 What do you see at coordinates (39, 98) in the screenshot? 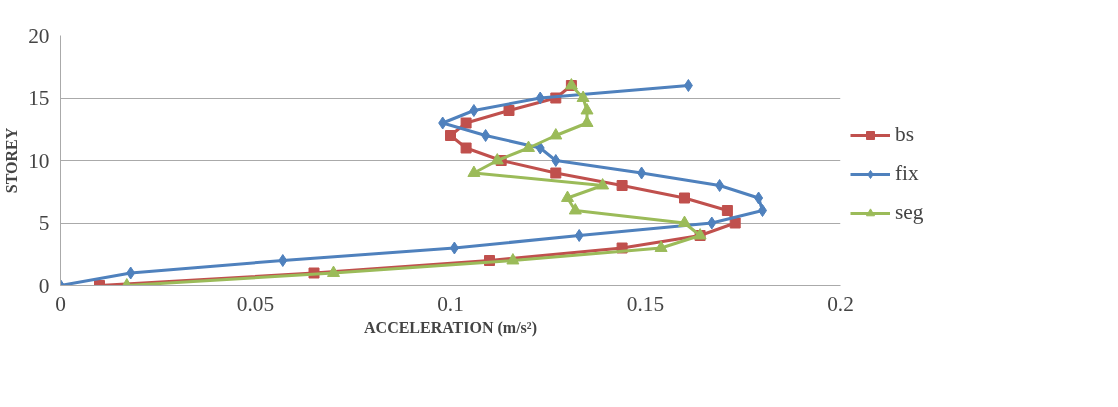
I see `y-tick-label: 15` at bounding box center [39, 98].